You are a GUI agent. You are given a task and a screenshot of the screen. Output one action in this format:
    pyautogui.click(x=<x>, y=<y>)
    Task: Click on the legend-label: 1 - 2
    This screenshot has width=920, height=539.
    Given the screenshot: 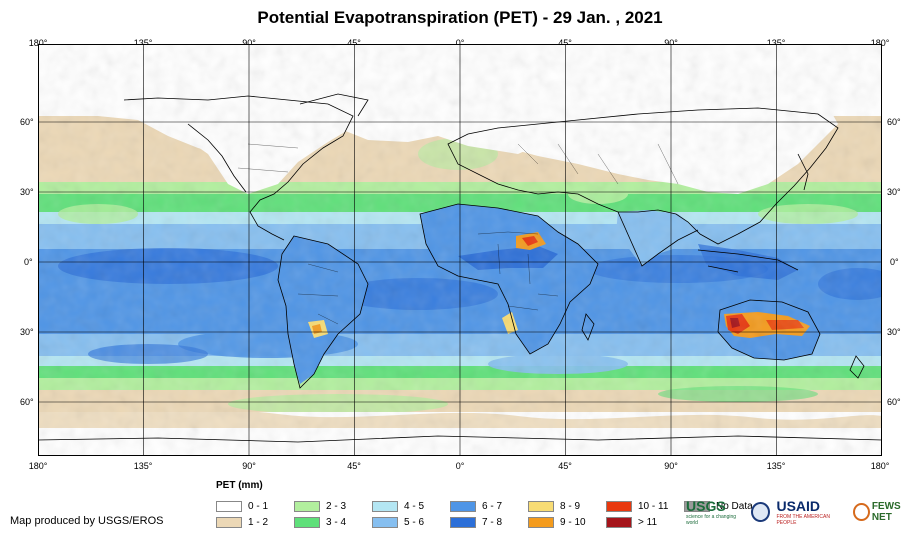 What is the action you would take?
    pyautogui.click(x=258, y=522)
    